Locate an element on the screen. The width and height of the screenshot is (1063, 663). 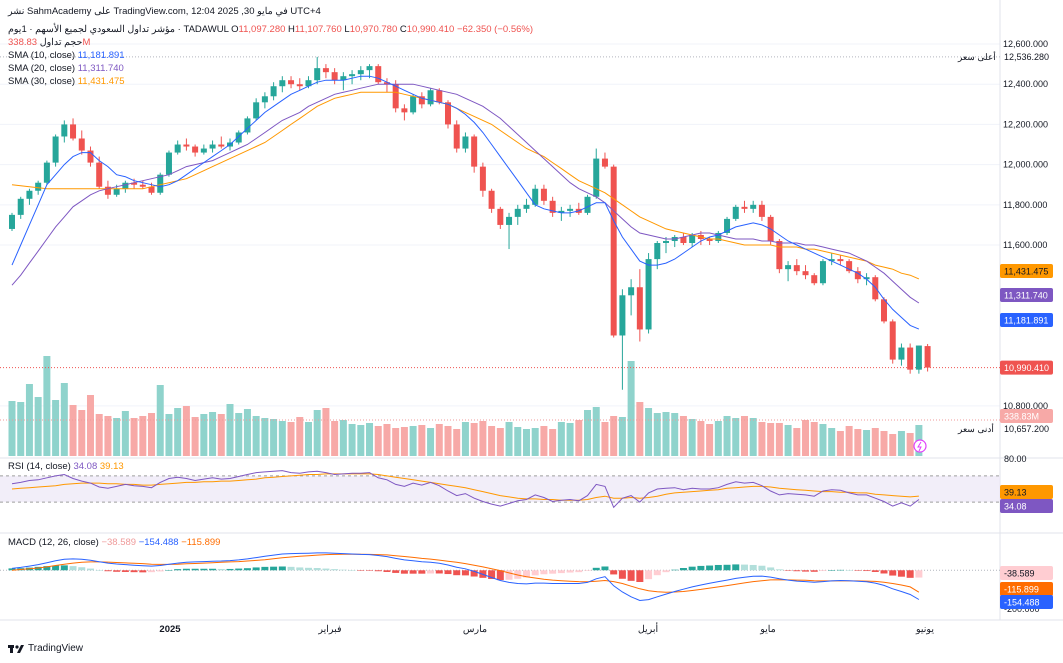
sma20-legend: SMA (20, close) 11,311.740 is located at coordinates (66, 69).